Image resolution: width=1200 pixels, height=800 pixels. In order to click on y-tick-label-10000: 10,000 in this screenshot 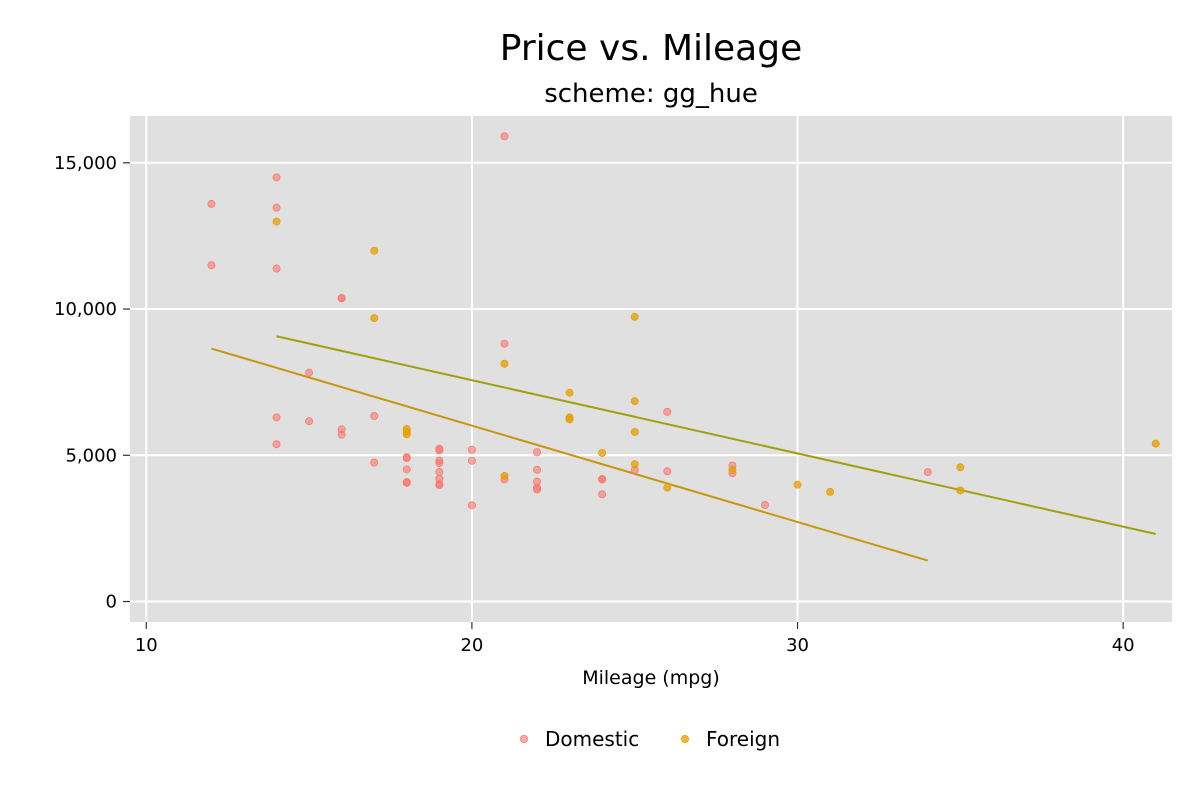, I will do `click(85, 309)`.